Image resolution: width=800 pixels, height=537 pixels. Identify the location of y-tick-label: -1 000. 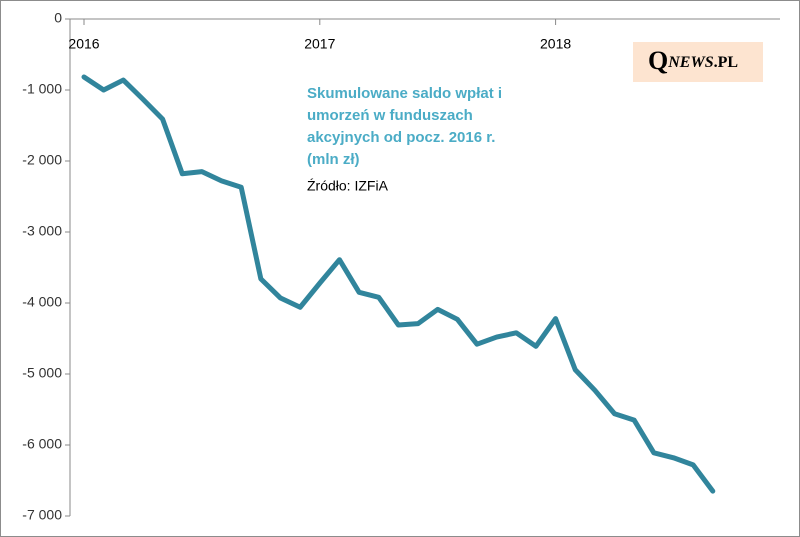
(42, 89).